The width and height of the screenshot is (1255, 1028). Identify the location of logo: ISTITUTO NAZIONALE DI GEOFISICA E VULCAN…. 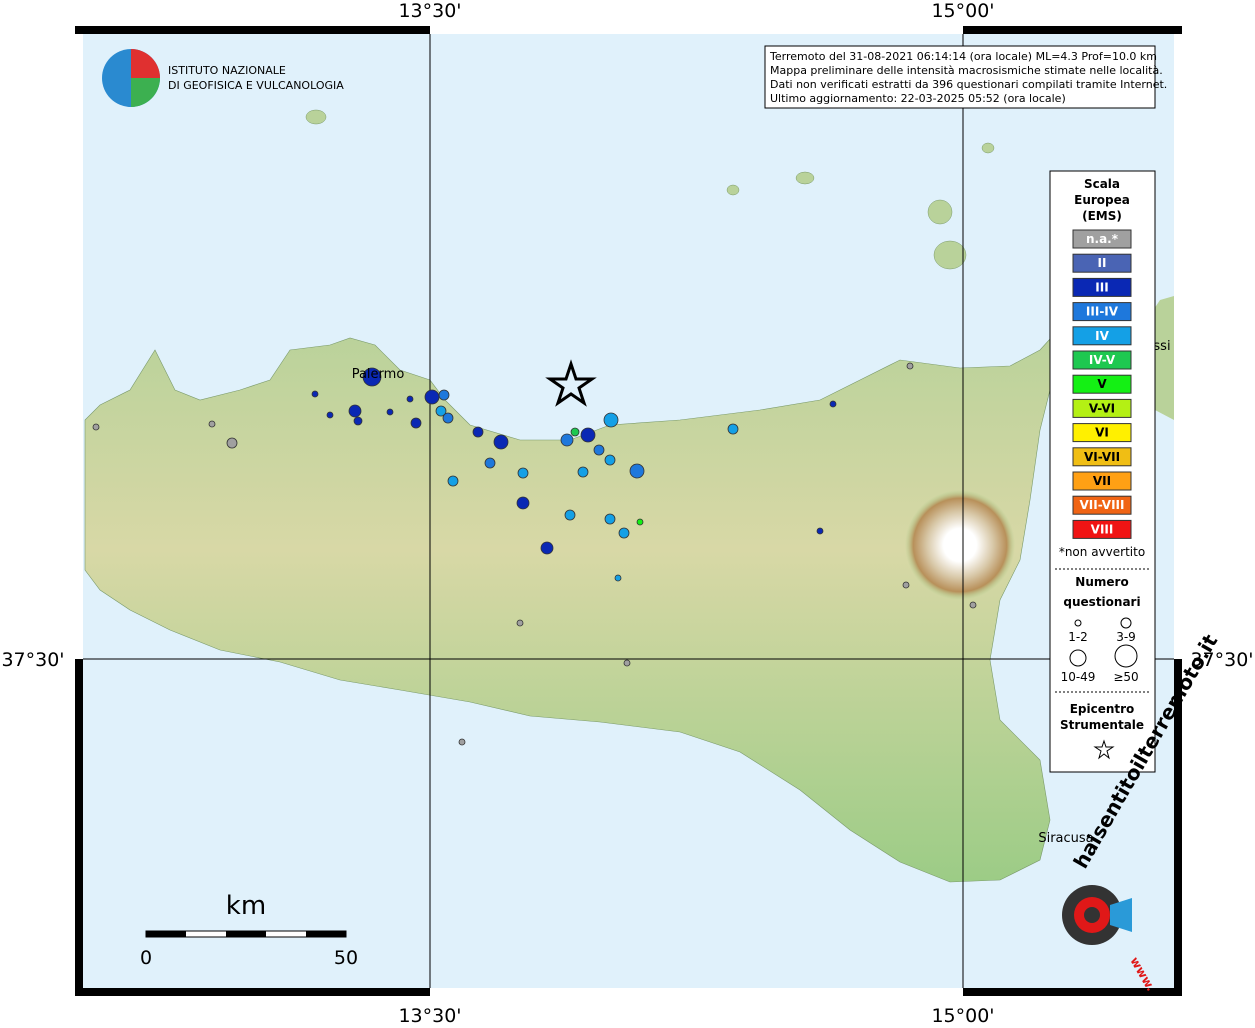
(223, 78).